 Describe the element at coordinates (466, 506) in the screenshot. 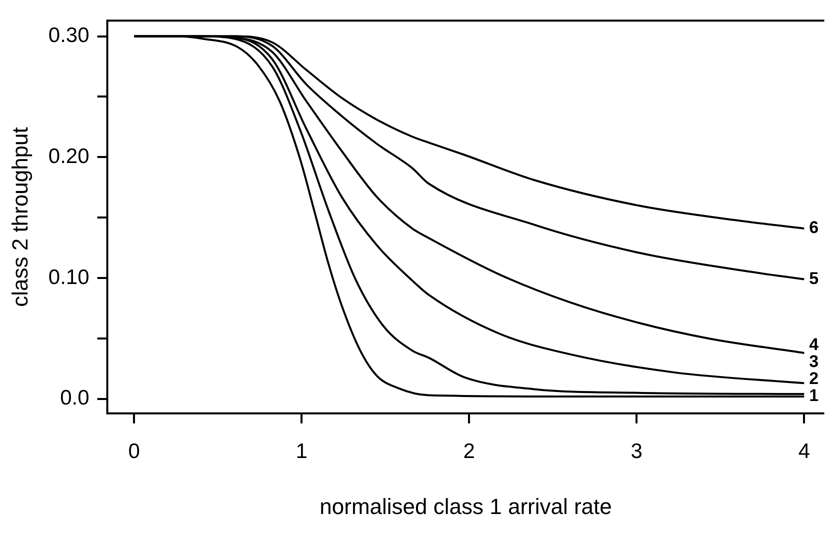

I see `x-axis-title: normalised class 1 arrival rate` at that location.